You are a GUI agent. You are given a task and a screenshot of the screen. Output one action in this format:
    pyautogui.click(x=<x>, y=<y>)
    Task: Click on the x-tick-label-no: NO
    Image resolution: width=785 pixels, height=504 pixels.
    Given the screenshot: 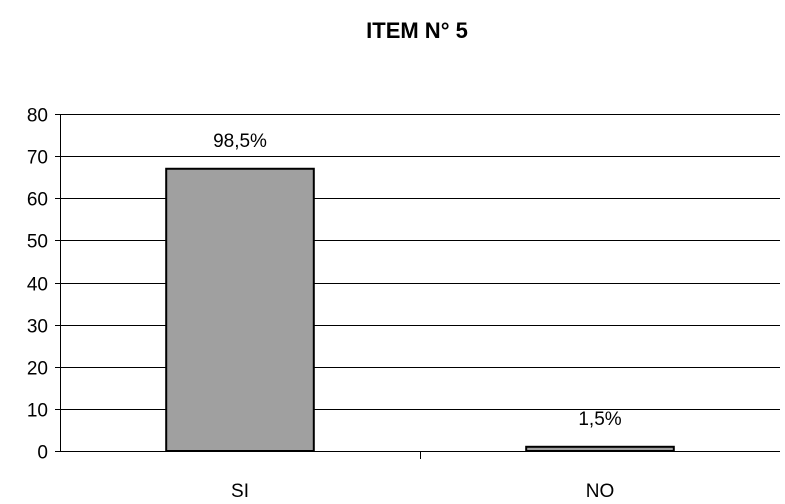 What is the action you would take?
    pyautogui.click(x=600, y=491)
    